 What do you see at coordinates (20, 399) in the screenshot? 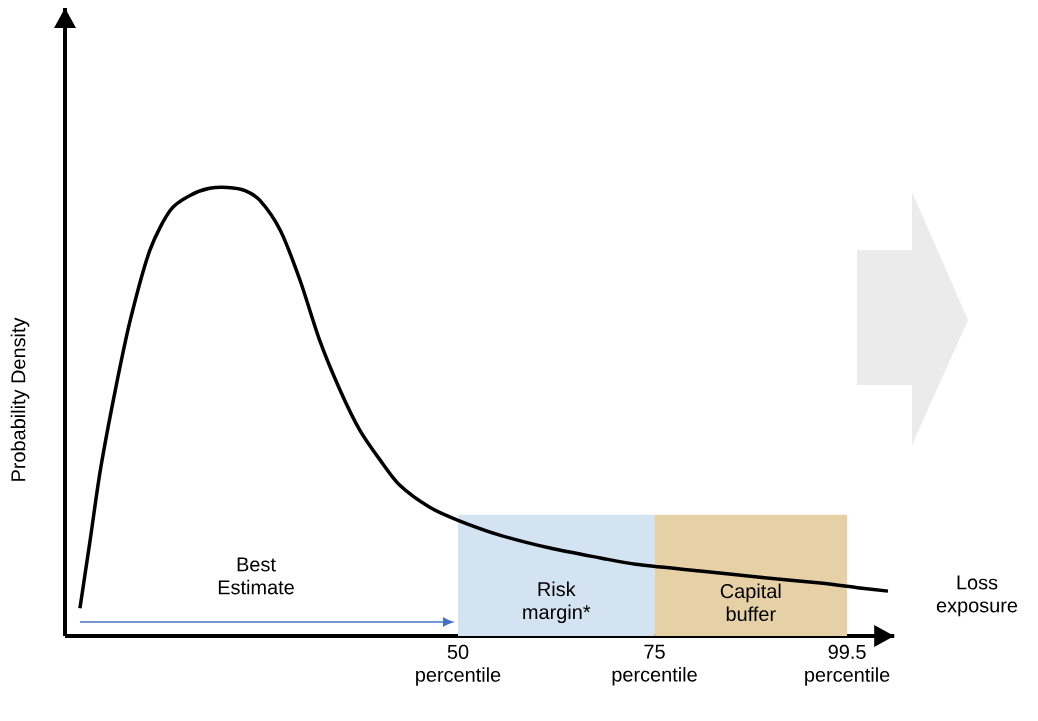
I see `y-axis-title: Probability Density` at bounding box center [20, 399].